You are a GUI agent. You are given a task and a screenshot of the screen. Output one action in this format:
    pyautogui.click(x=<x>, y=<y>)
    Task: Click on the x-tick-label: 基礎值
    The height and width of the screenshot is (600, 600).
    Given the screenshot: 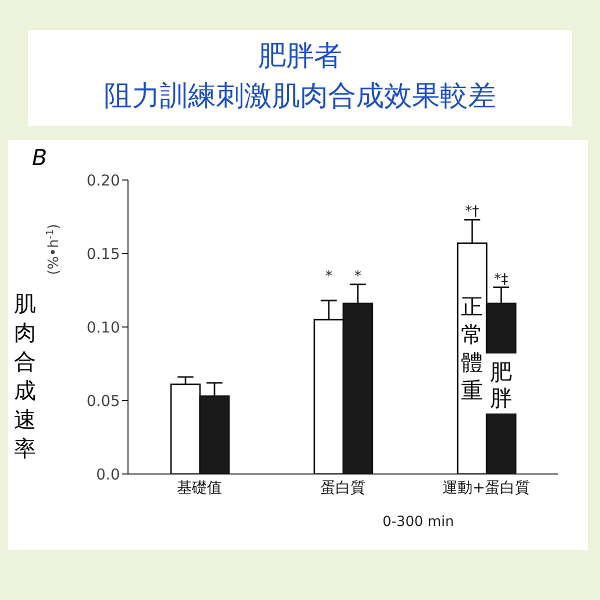 What is the action you would take?
    pyautogui.click(x=199, y=487)
    